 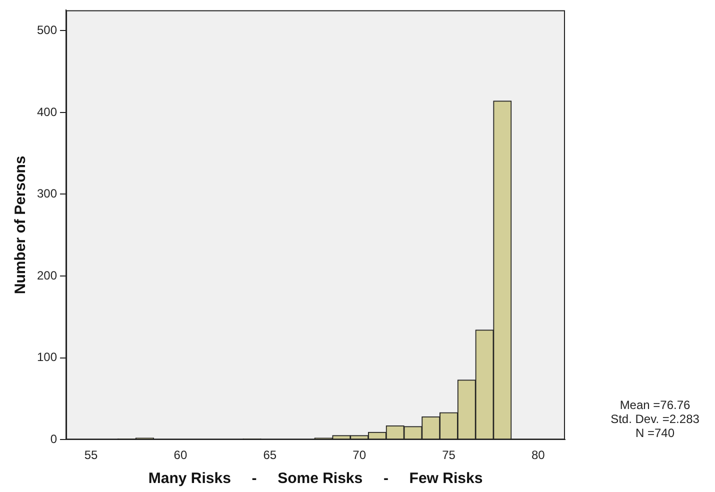 I want to click on y-tick-label: 400, so click(x=47, y=111).